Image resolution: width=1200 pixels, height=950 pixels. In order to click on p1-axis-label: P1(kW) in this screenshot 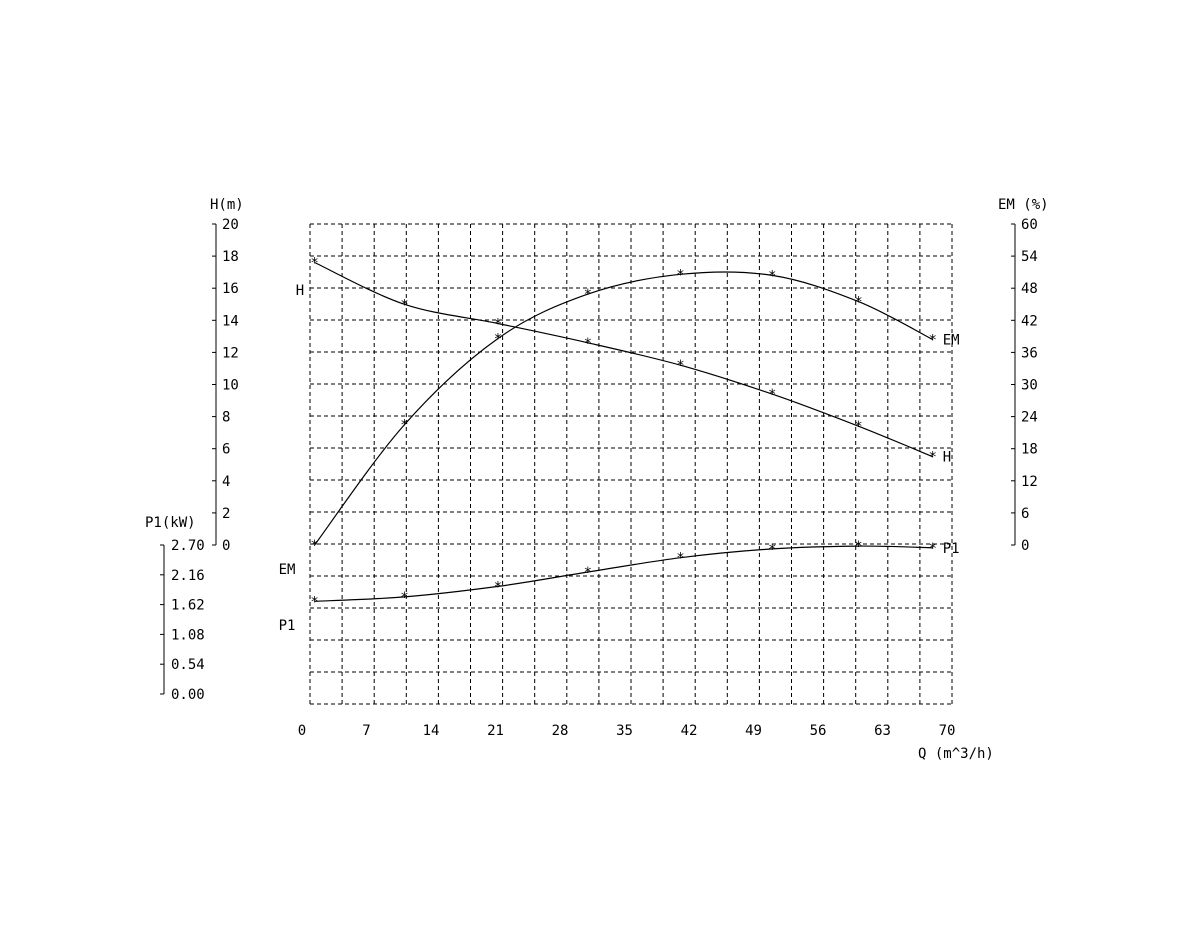, I will do `click(170, 523)`.